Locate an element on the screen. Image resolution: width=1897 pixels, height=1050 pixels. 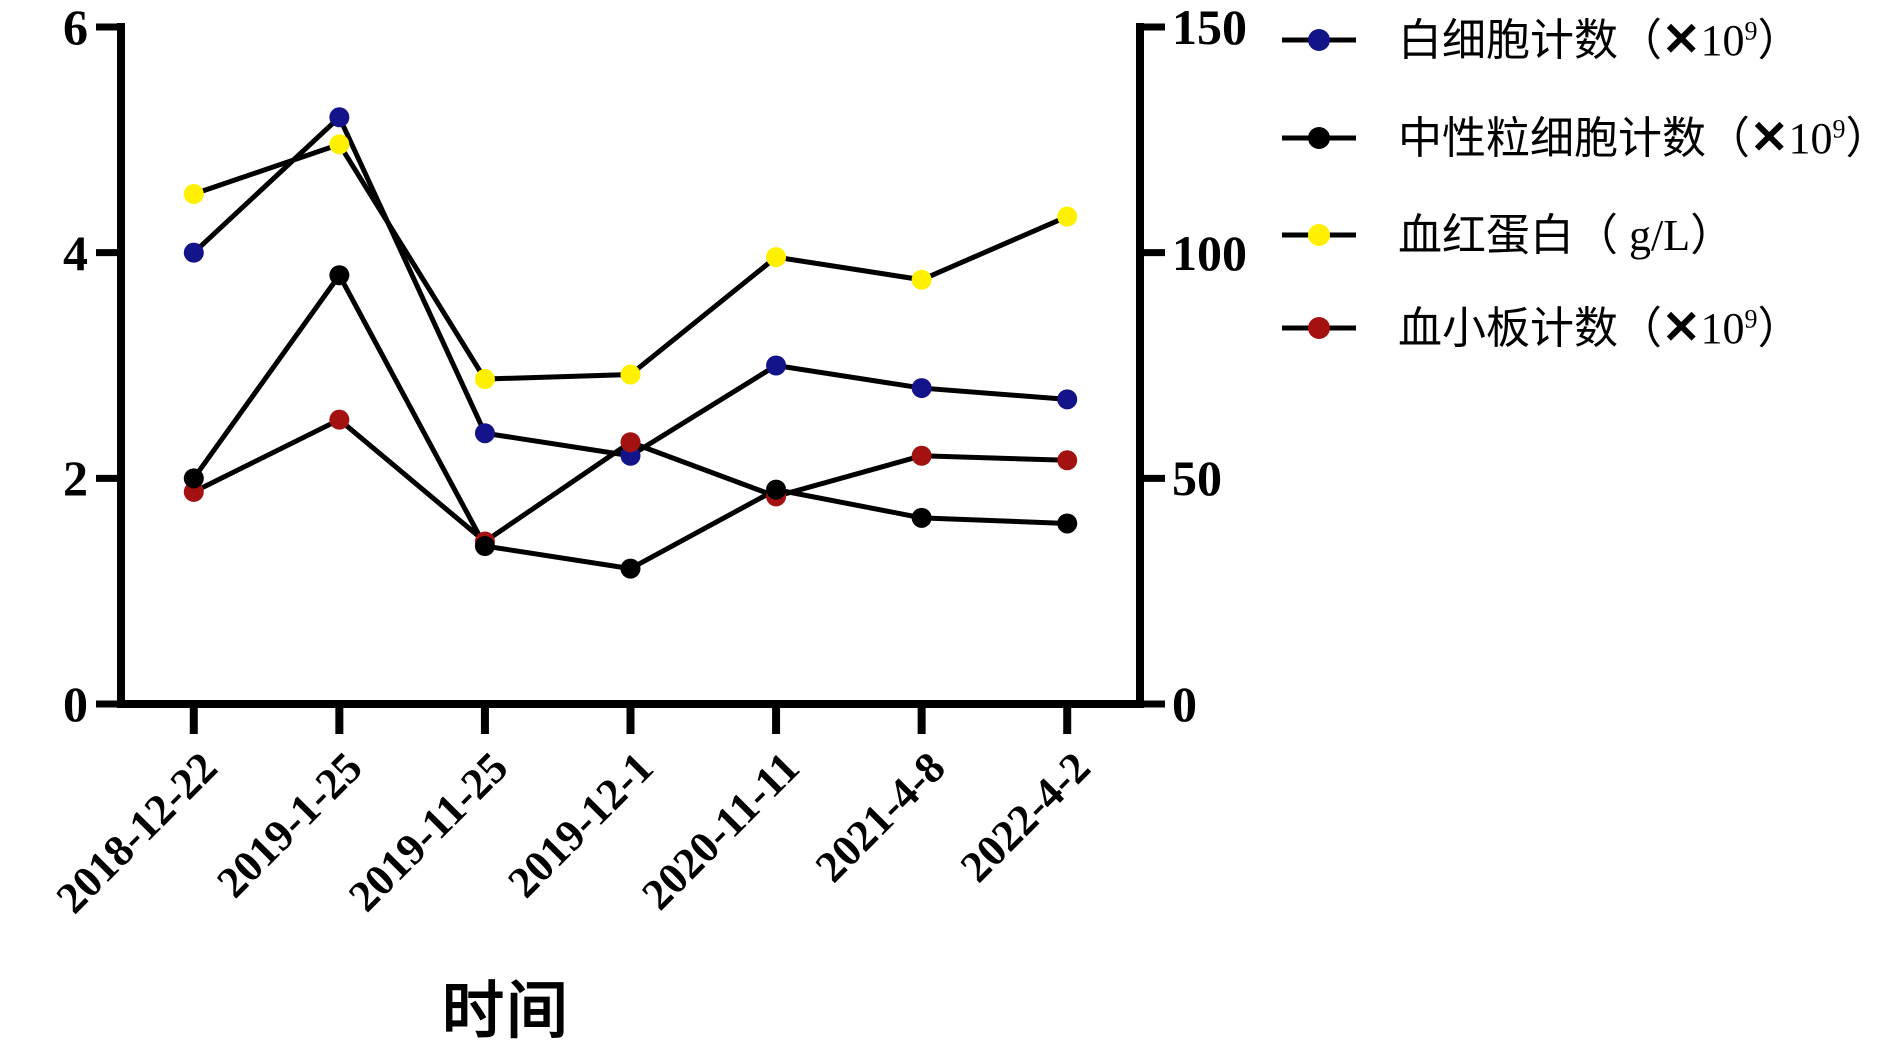
data-point-s2-x4 is located at coordinates (776, 257).